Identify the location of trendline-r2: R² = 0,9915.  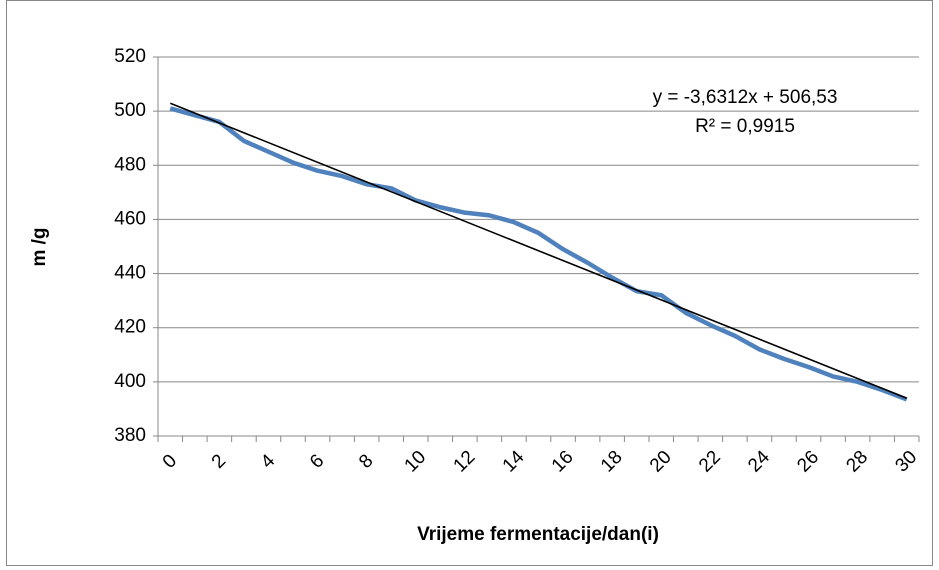
(745, 126).